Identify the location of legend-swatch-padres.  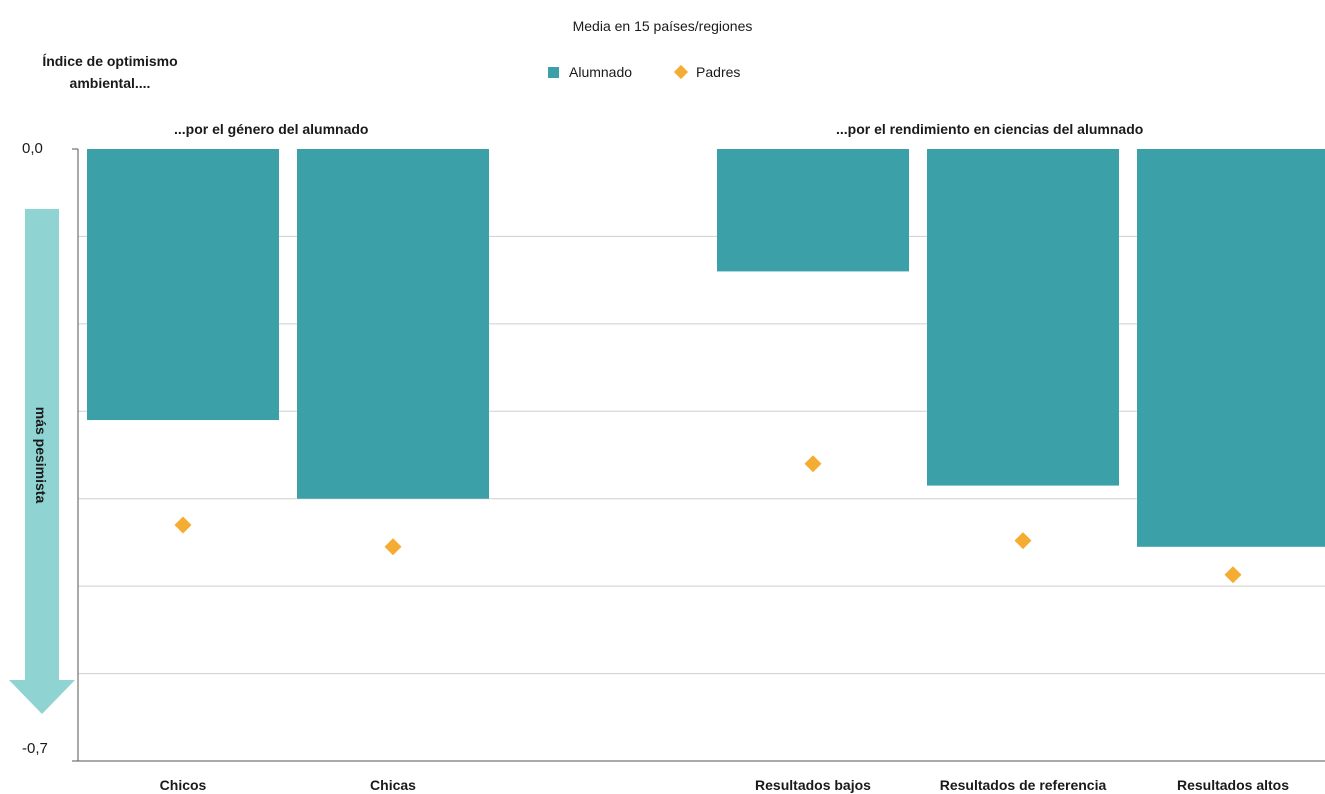
(681, 72).